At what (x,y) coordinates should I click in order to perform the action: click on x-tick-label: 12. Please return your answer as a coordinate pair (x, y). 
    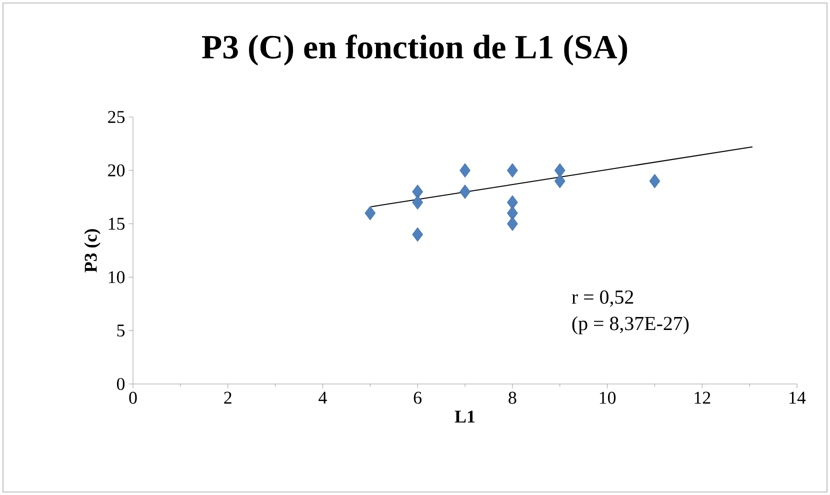
    Looking at the image, I should click on (702, 398).